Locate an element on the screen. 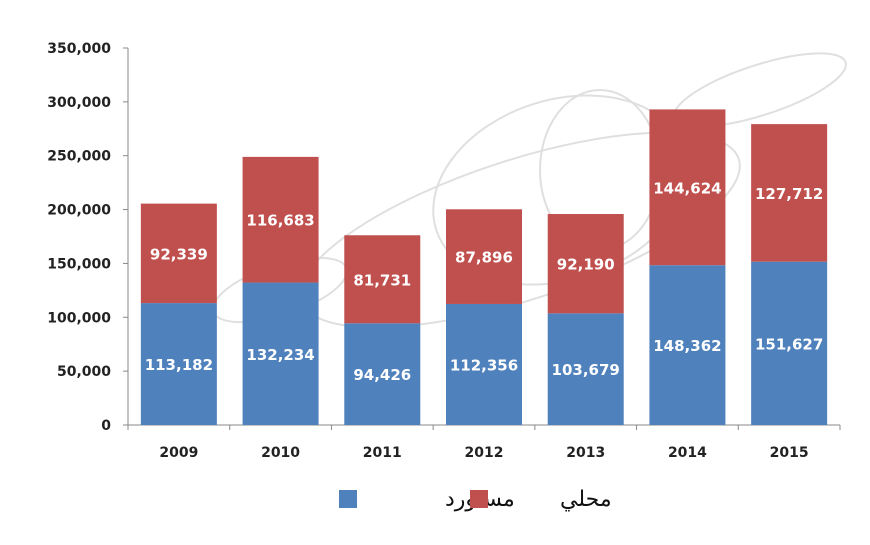  data-label: 81,731 is located at coordinates (382, 280).